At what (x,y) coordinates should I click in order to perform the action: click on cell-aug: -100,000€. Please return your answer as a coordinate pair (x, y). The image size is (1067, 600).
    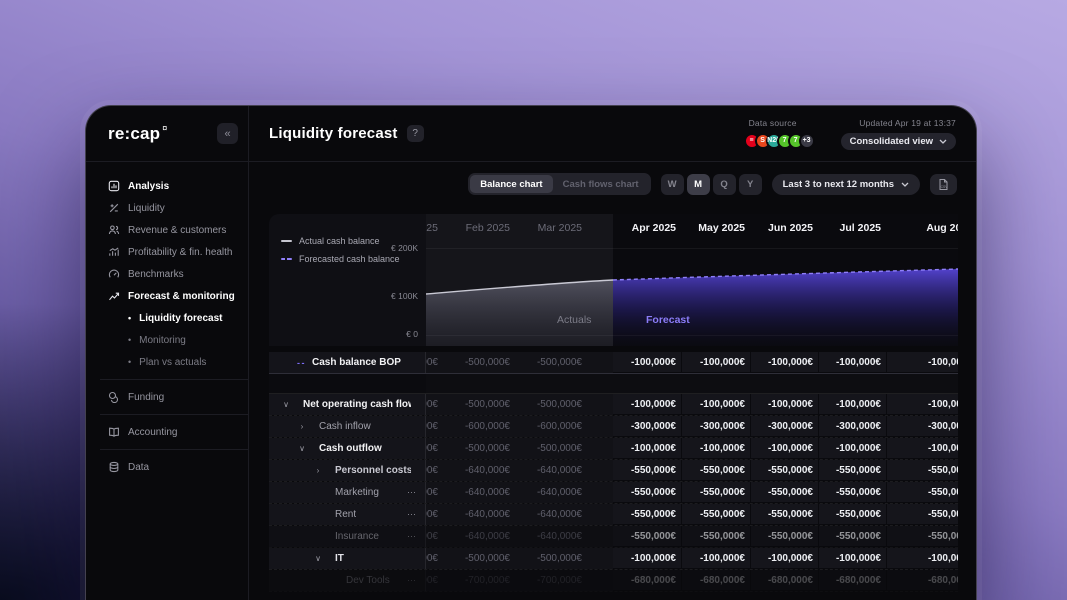
    Looking at the image, I should click on (922, 558).